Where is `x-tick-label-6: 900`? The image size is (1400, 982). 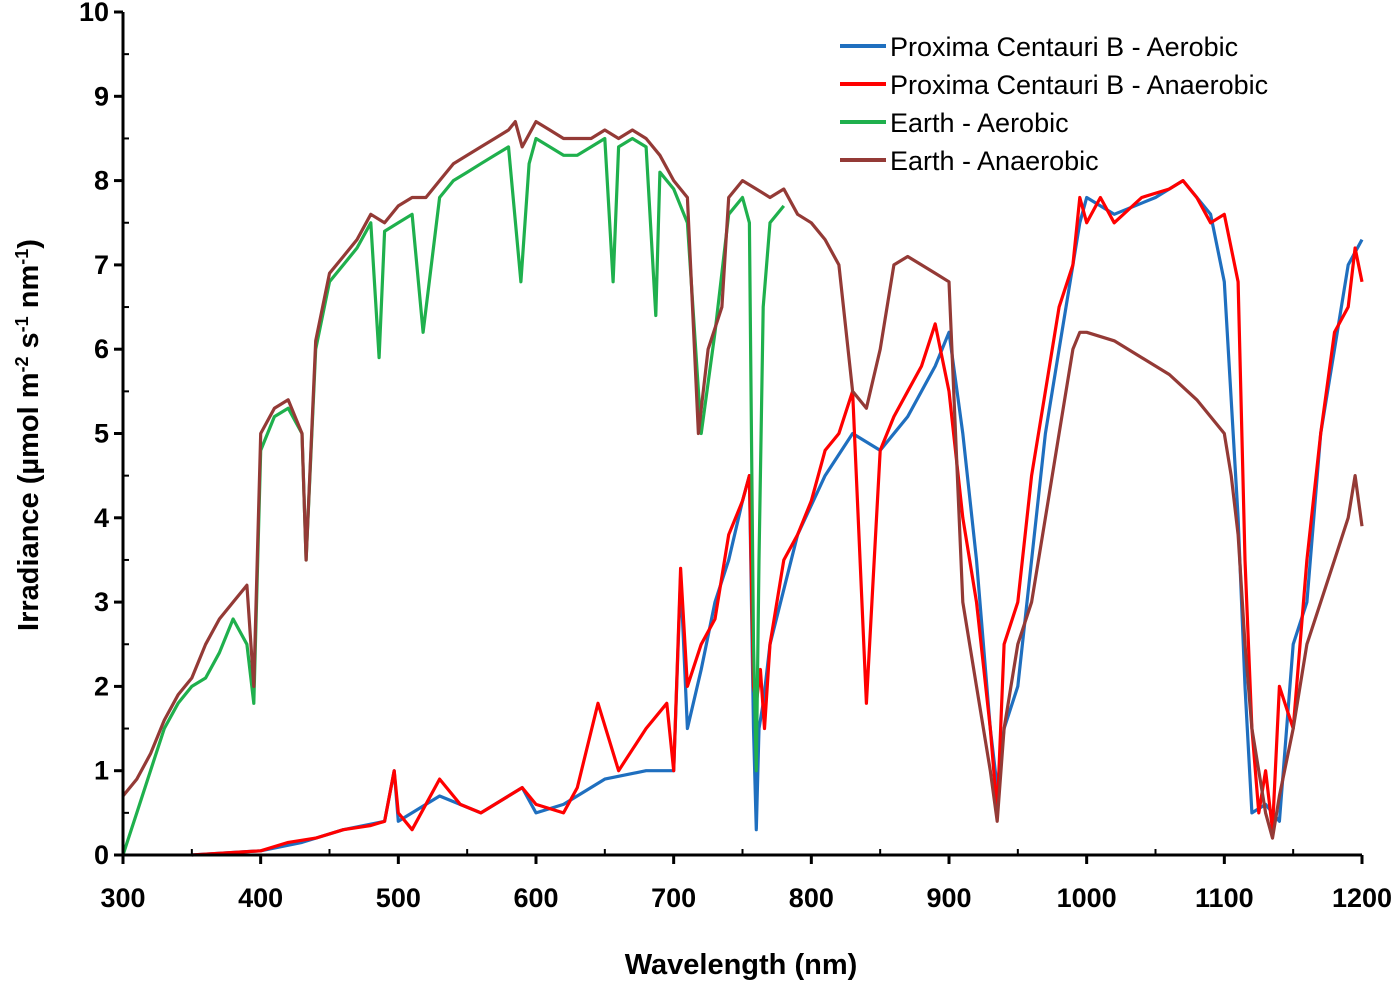
x-tick-label-6: 900 is located at coordinates (948, 898).